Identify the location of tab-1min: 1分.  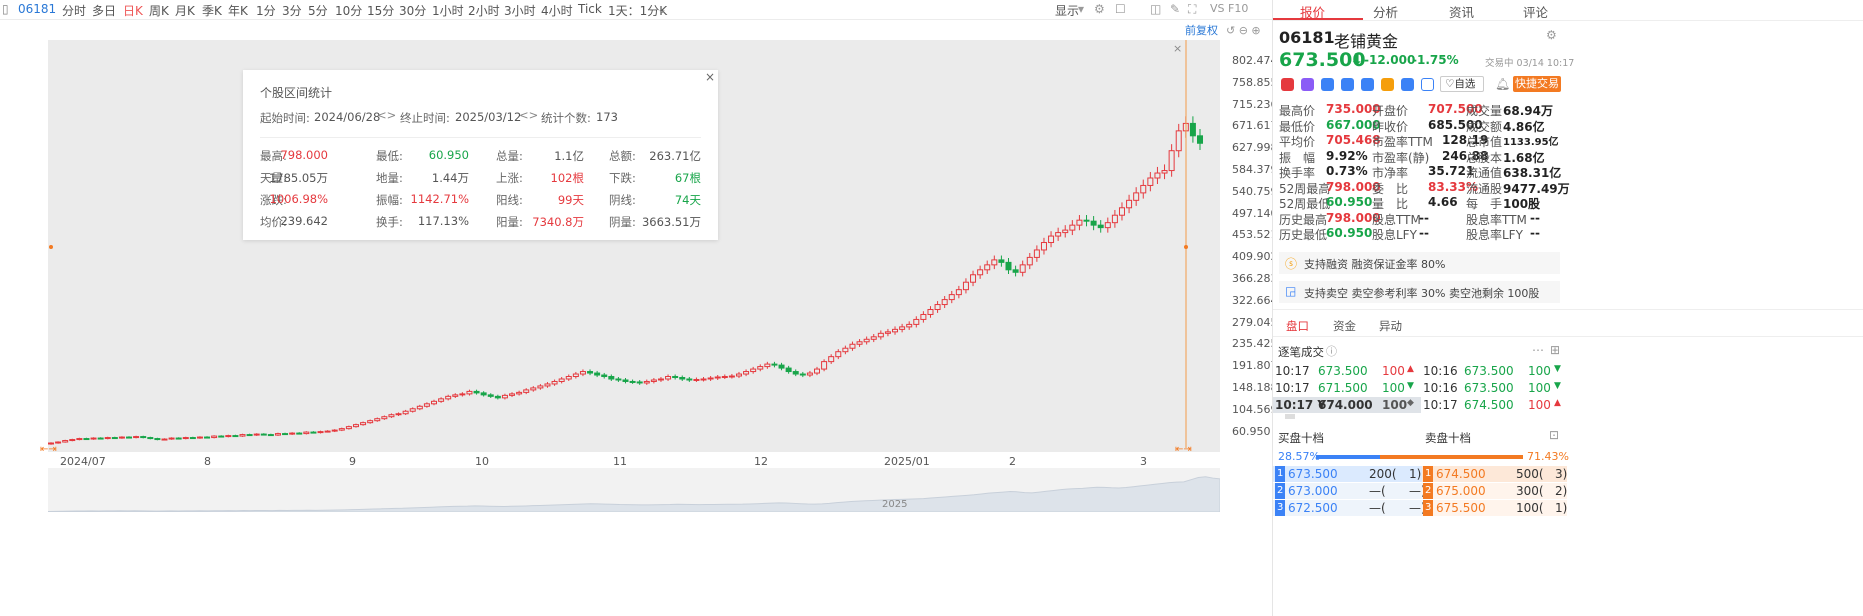
(266, 11).